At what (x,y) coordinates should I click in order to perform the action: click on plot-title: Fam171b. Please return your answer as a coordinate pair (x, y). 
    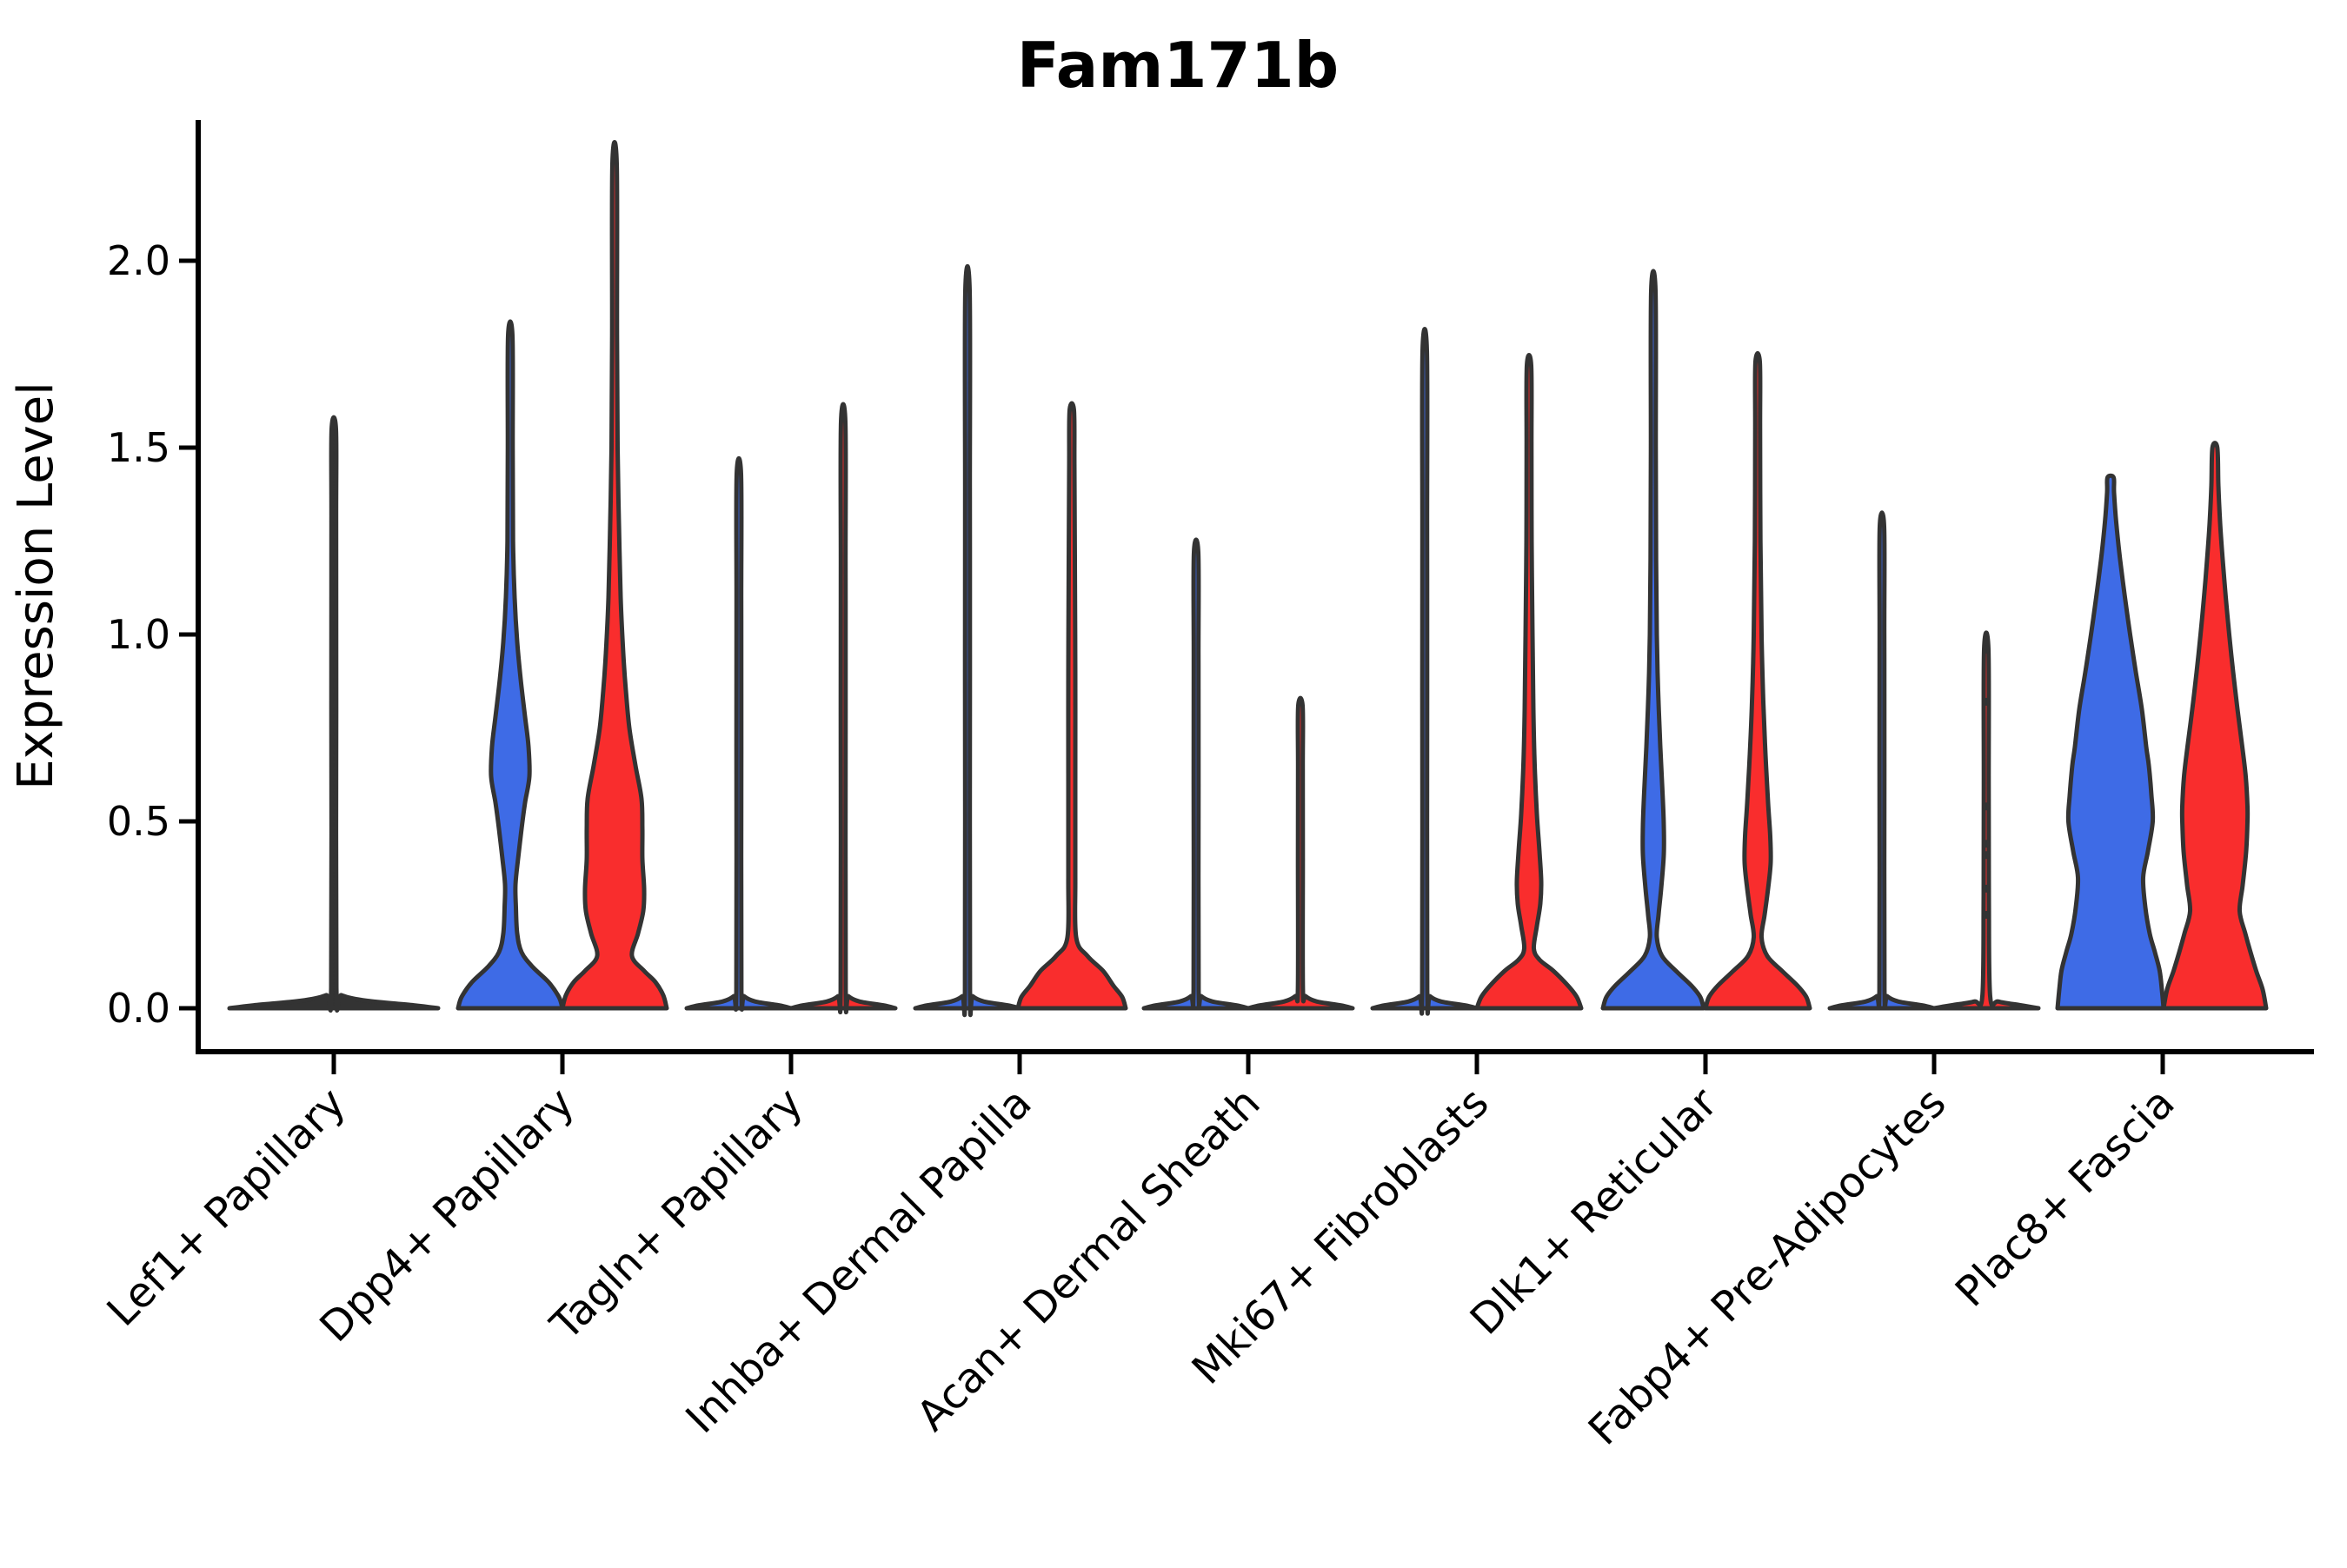
    Looking at the image, I should click on (1178, 65).